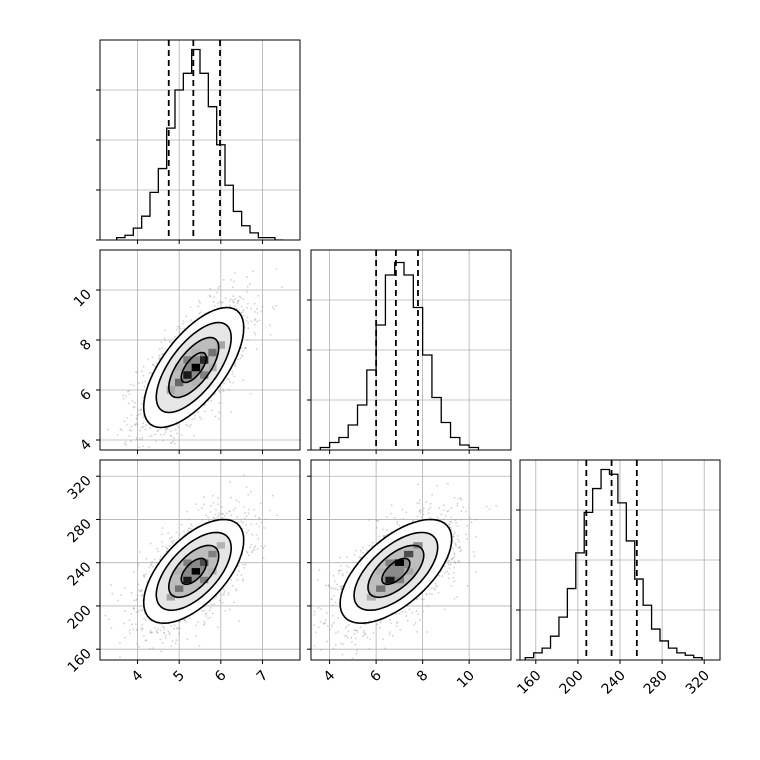 Image resolution: width=760 pixels, height=760 pixels. What do you see at coordinates (200, 350) in the screenshot?
I see `panel-frame` at bounding box center [200, 350].